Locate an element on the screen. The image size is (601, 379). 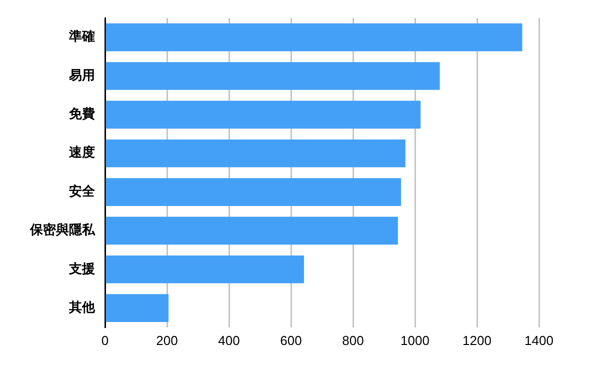
x-tick-label: 0 is located at coordinates (105, 340).